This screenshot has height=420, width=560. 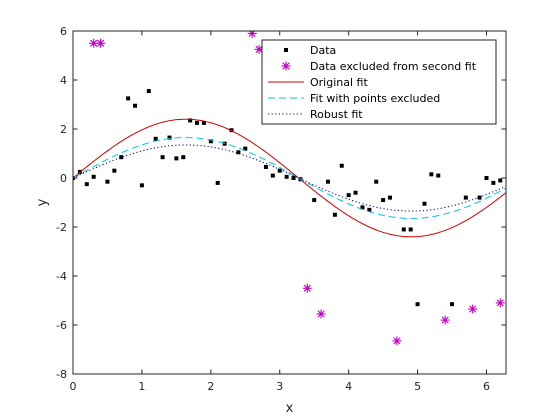 What do you see at coordinates (63, 80) in the screenshot?
I see `y-tick-label: 4` at bounding box center [63, 80].